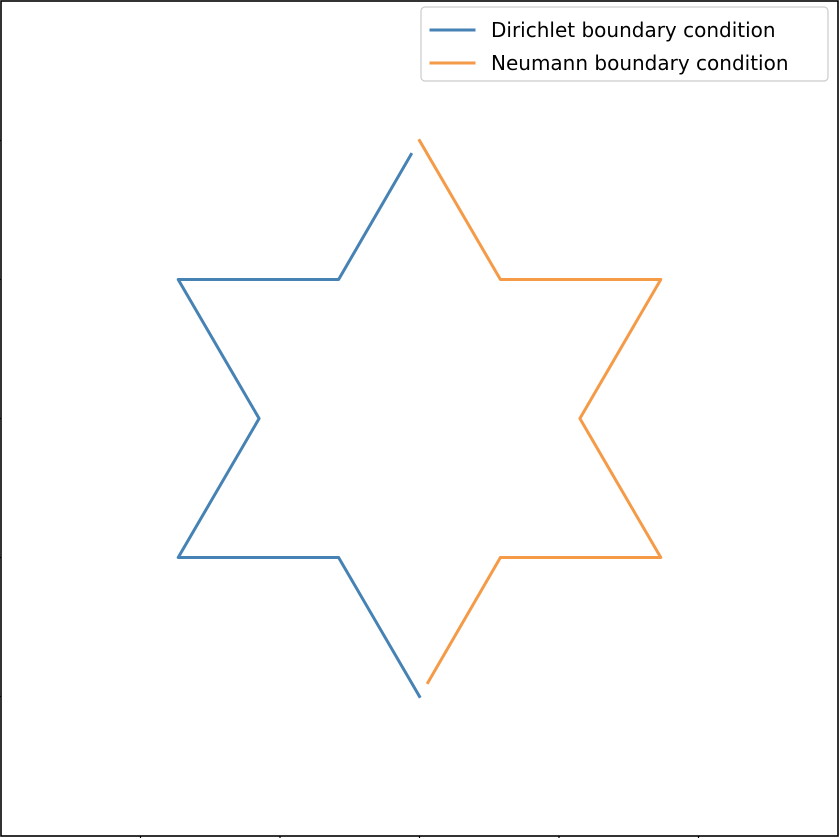 This screenshot has width=840, height=838. I want to click on legend-label-neumann: Neumann boundary condition, so click(640, 63).